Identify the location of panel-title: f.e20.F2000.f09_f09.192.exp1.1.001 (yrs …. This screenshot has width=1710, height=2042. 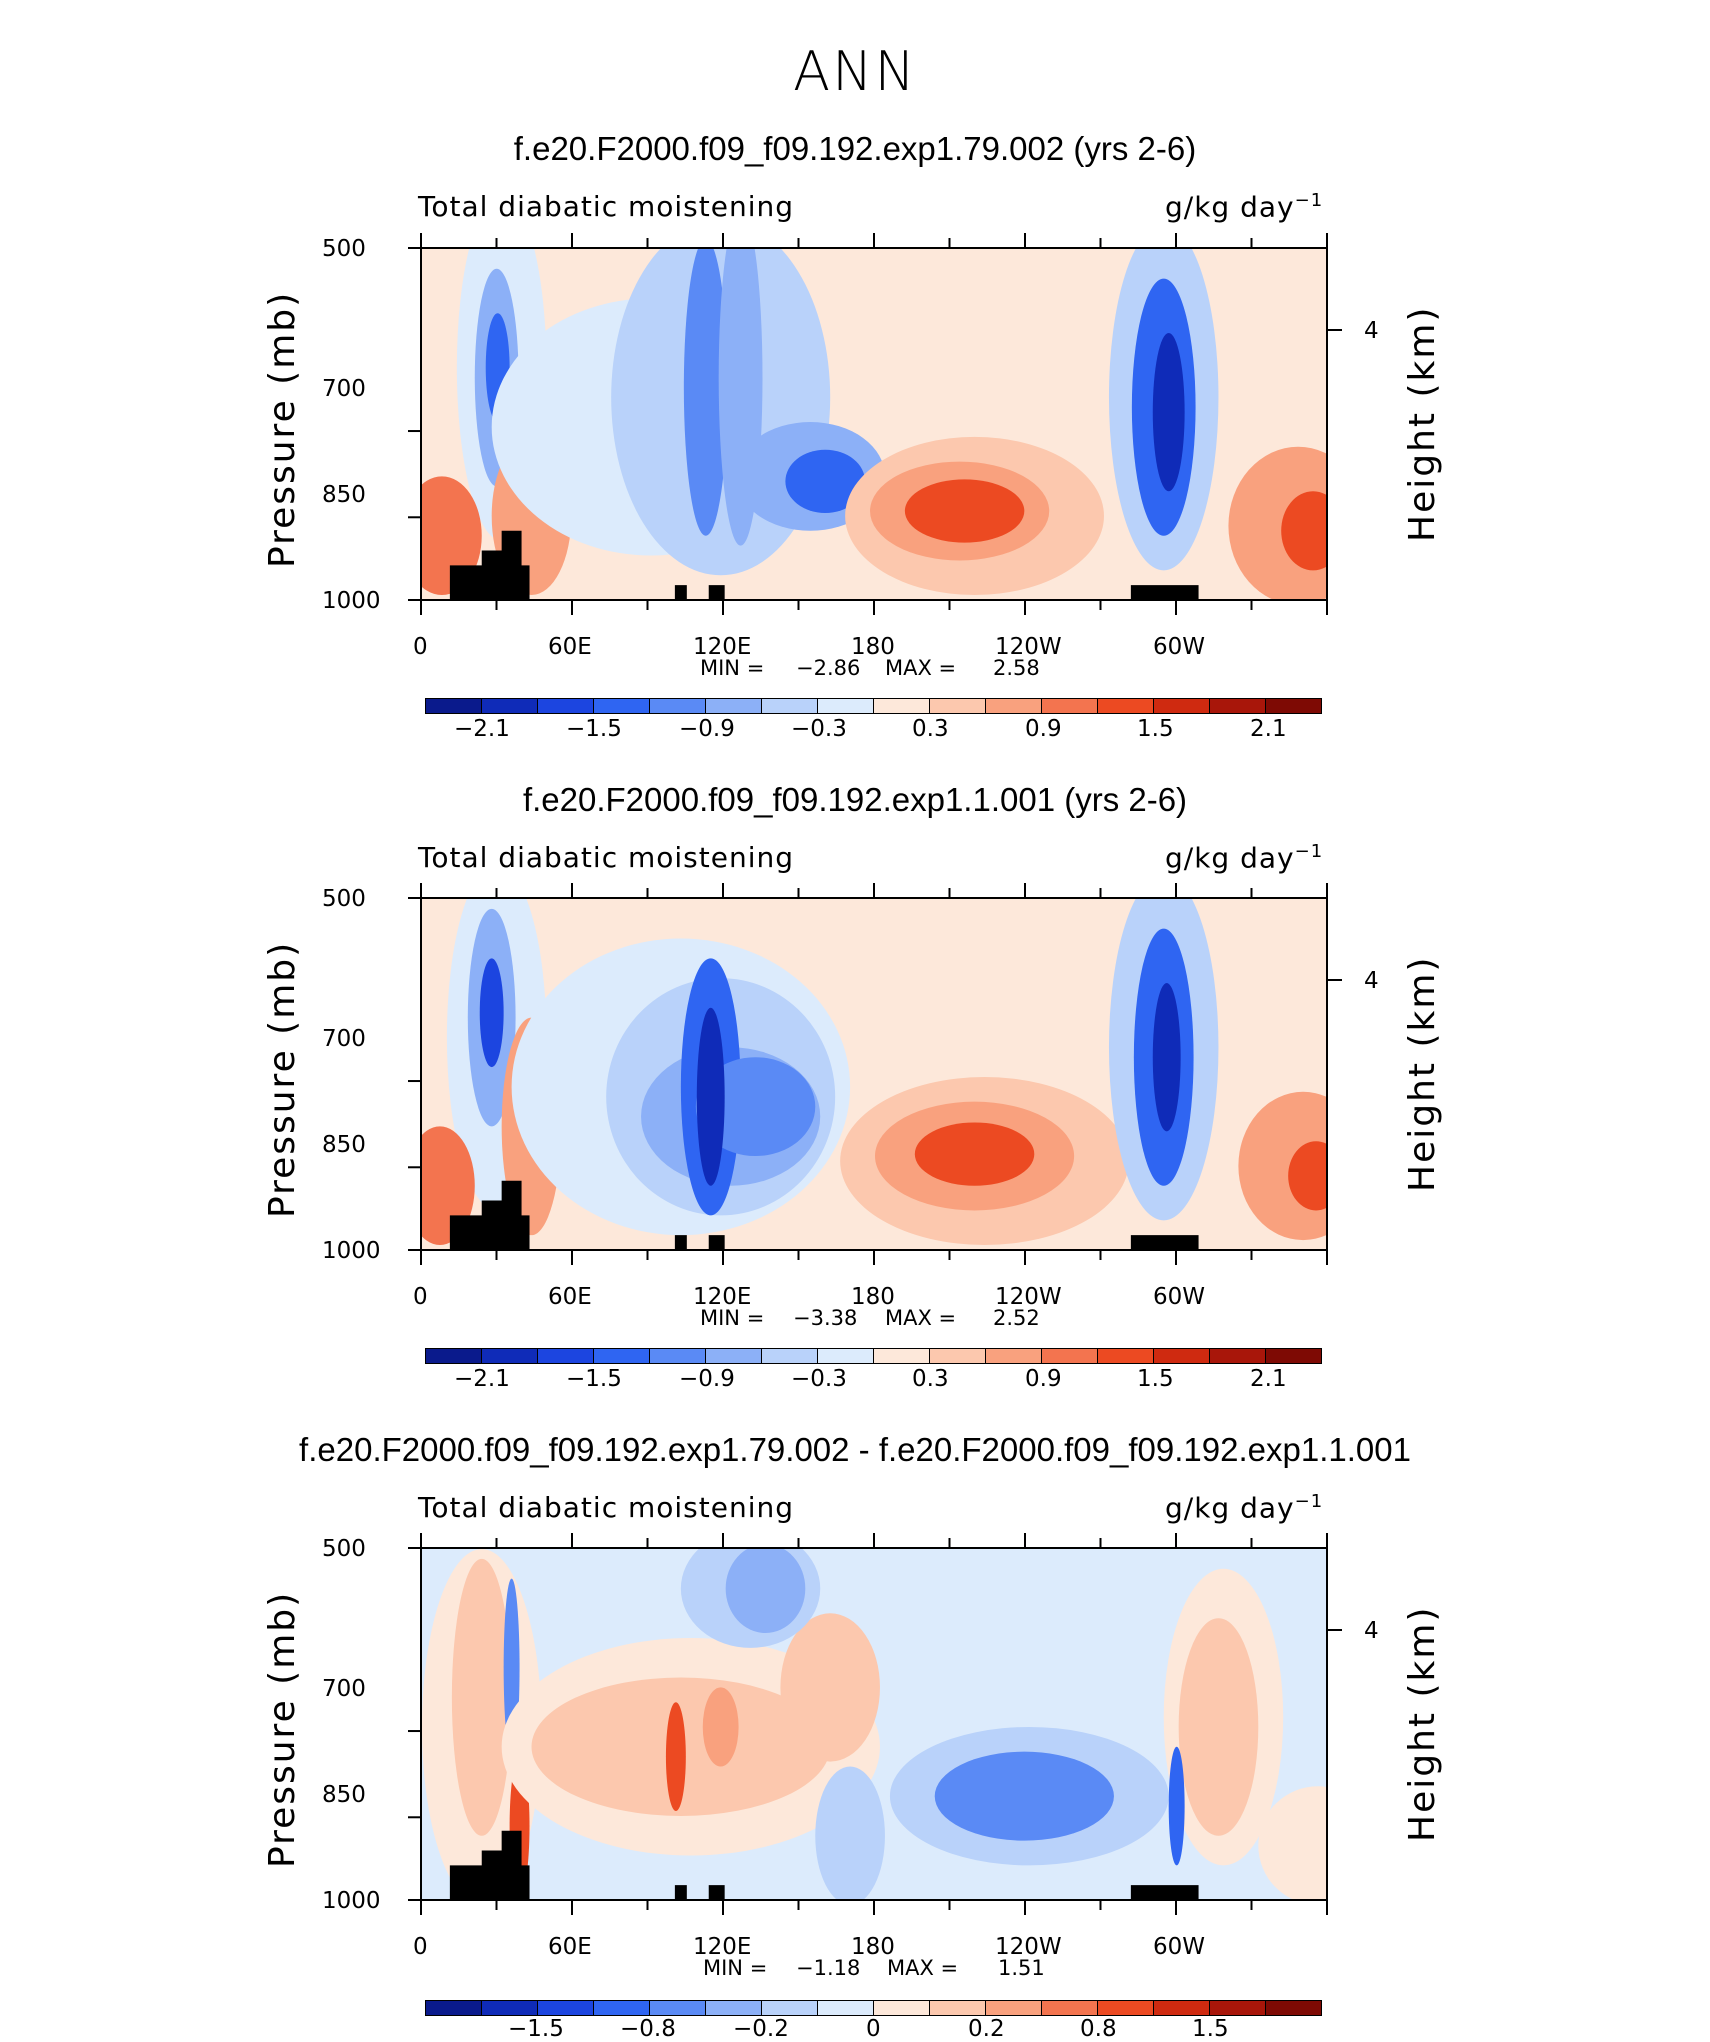
(855, 799).